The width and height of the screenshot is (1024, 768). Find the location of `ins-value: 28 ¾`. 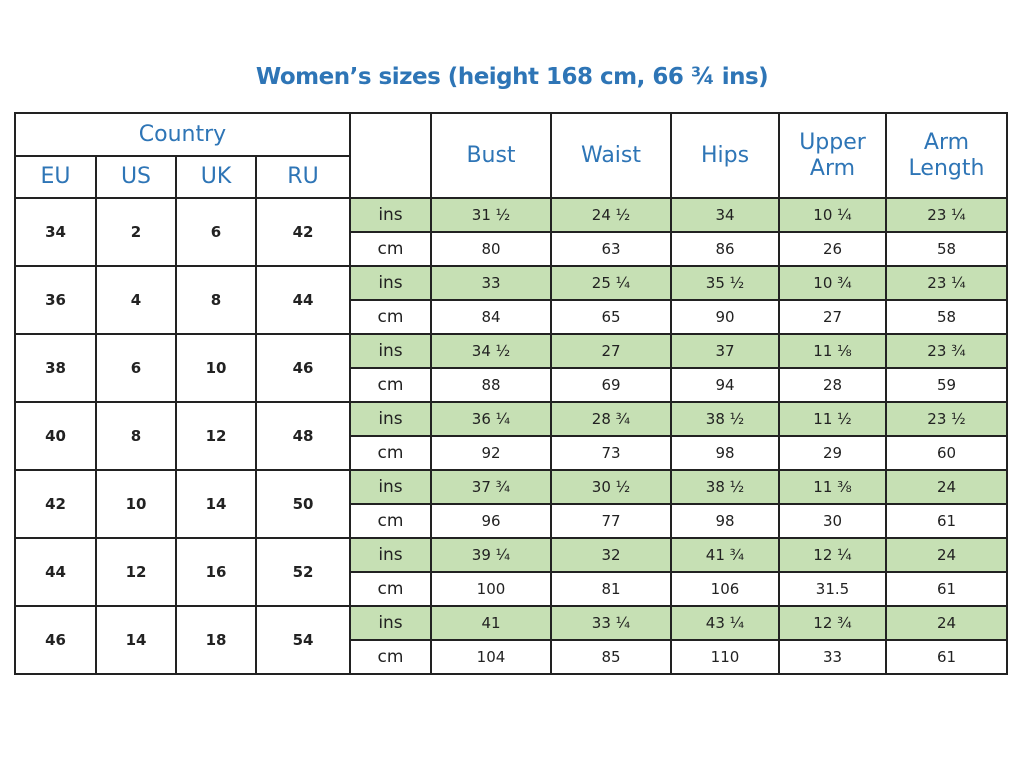

ins-value: 28 ¾ is located at coordinates (611, 419).